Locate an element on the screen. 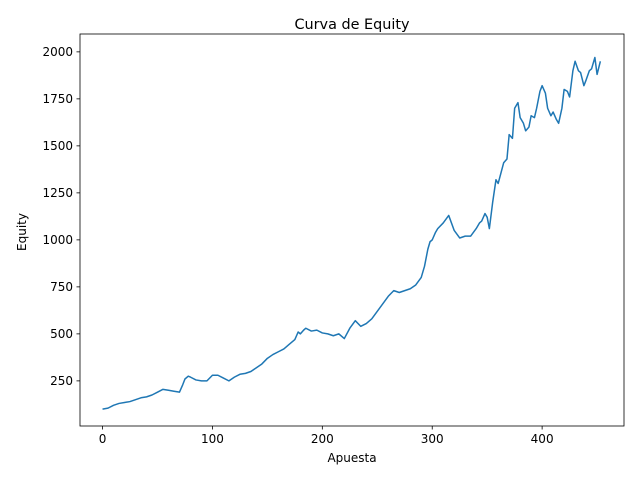  x-tick-label: 100 is located at coordinates (212, 439).